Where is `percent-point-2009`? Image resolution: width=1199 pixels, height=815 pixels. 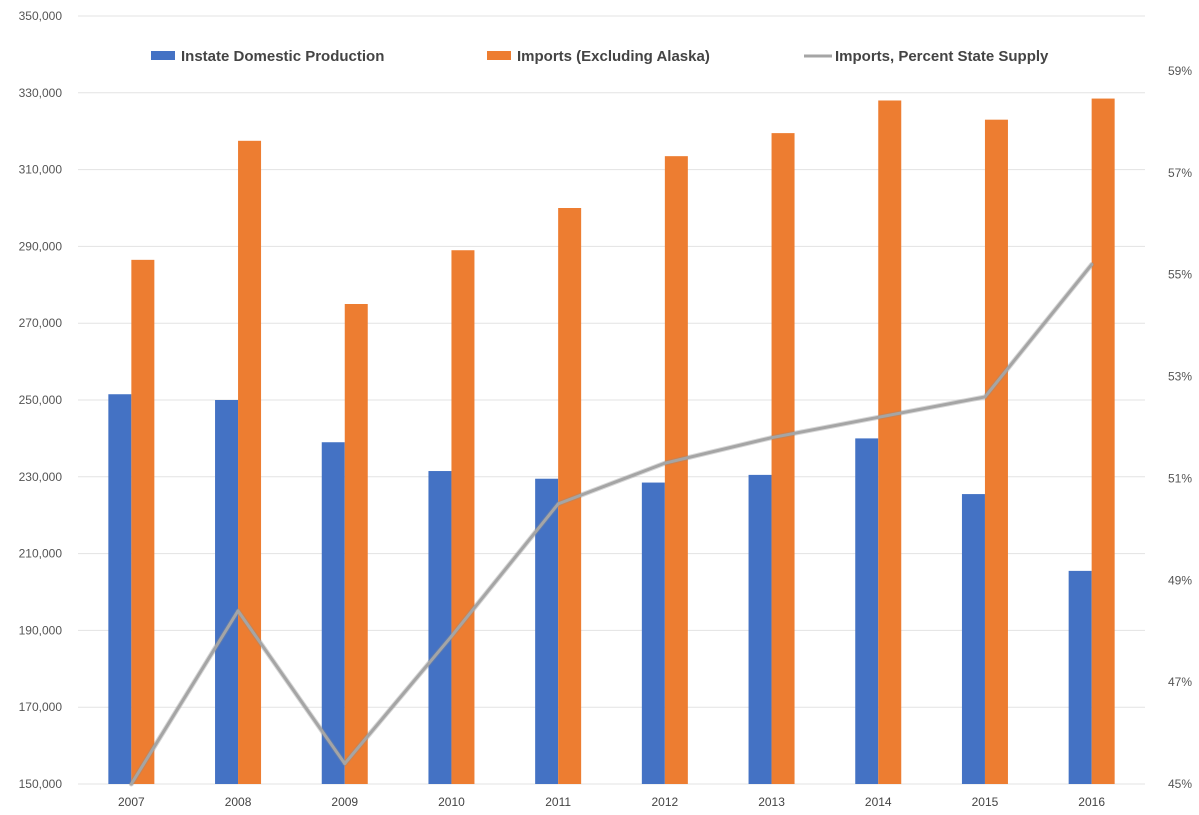
percent-point-2009 is located at coordinates (345, 764).